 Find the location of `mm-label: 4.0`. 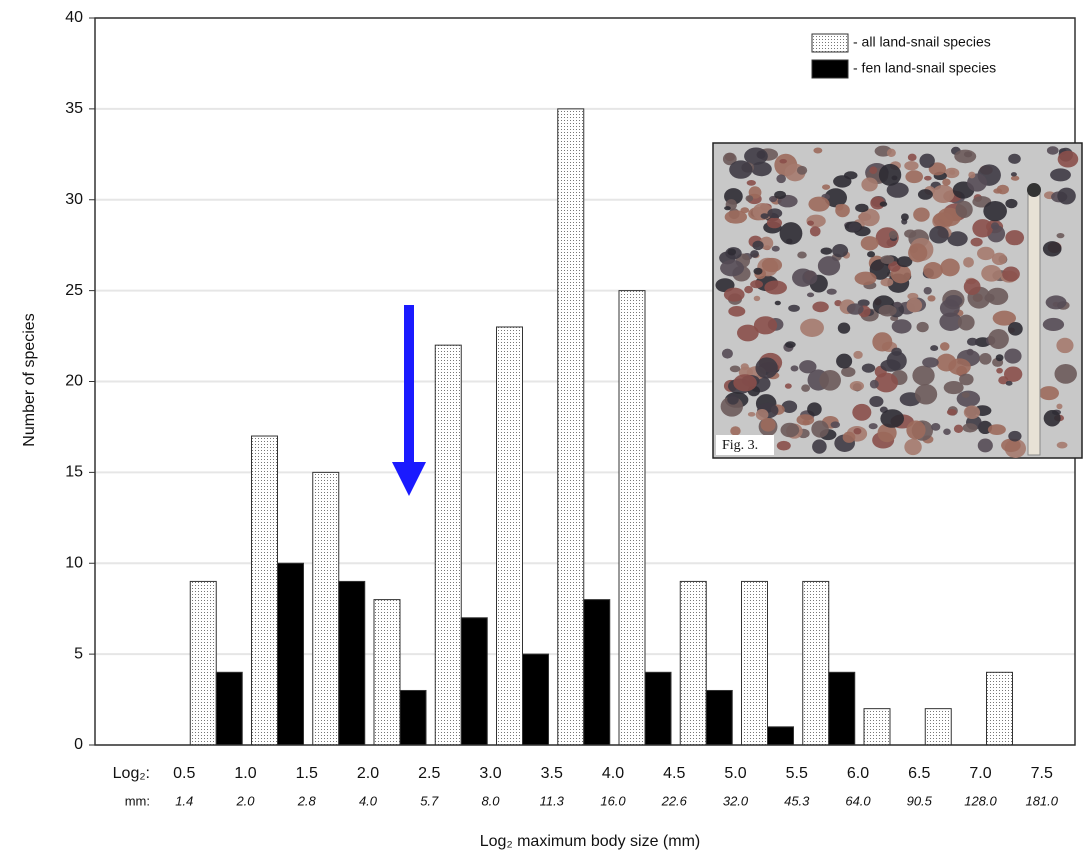

mm-label: 4.0 is located at coordinates (368, 800).